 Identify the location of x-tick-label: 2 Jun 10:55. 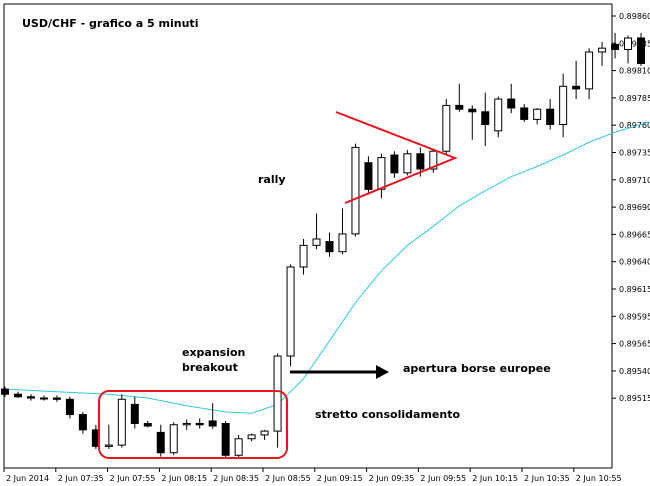
(599, 478).